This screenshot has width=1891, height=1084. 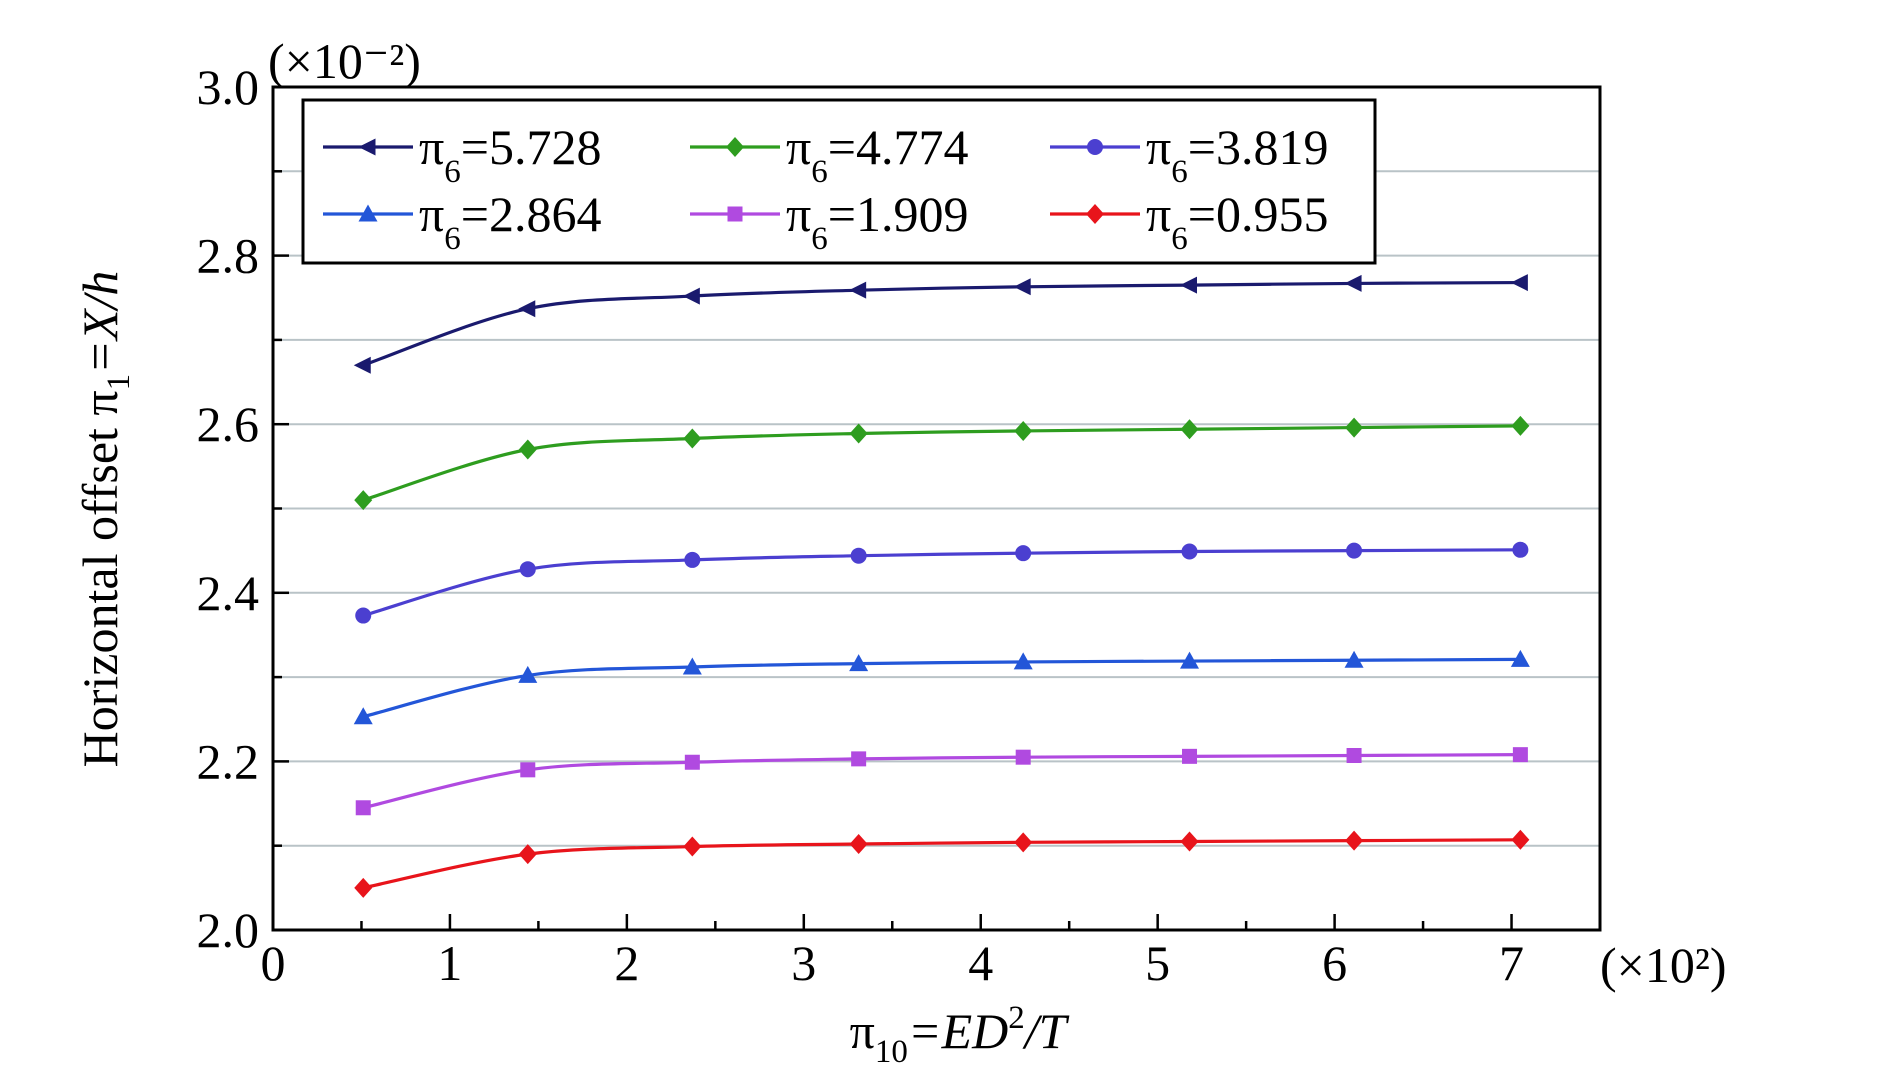 I want to click on x-tick-label: 0, so click(x=273, y=963).